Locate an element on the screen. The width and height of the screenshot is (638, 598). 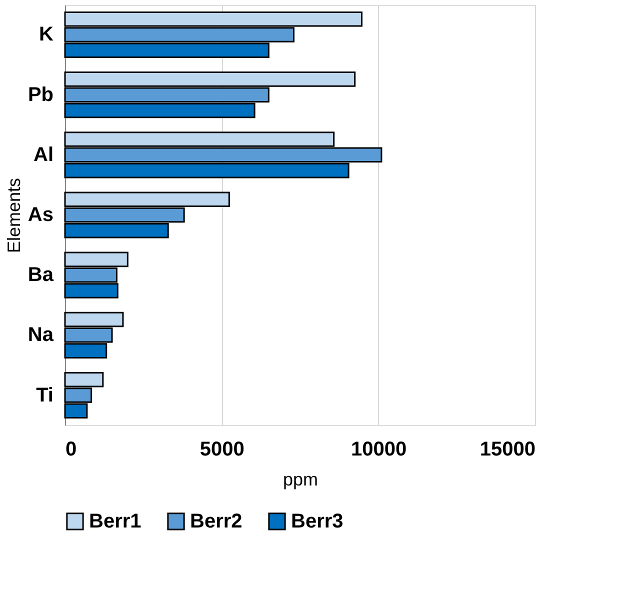
x-tick-label: 0 is located at coordinates (71, 449).